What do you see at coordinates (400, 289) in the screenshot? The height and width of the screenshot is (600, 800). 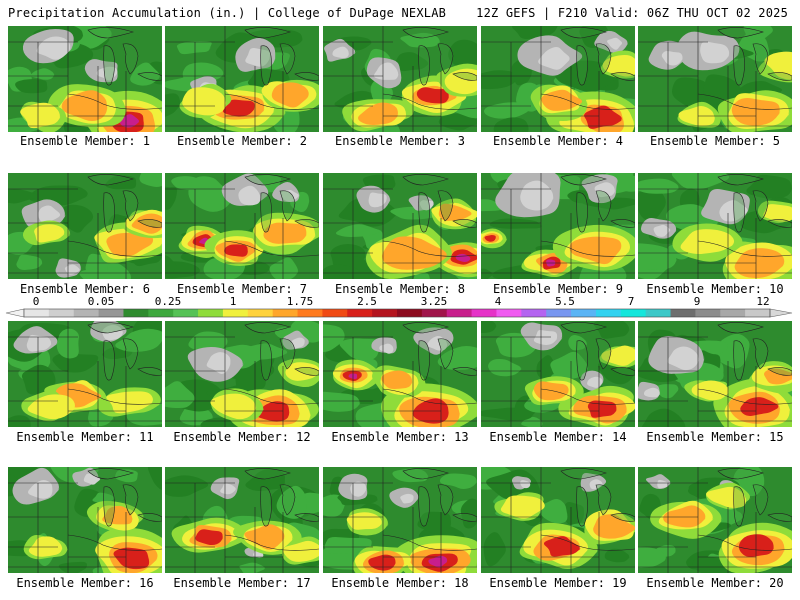 I see `ensemble-member-caption: Ensemble Member: 8` at bounding box center [400, 289].